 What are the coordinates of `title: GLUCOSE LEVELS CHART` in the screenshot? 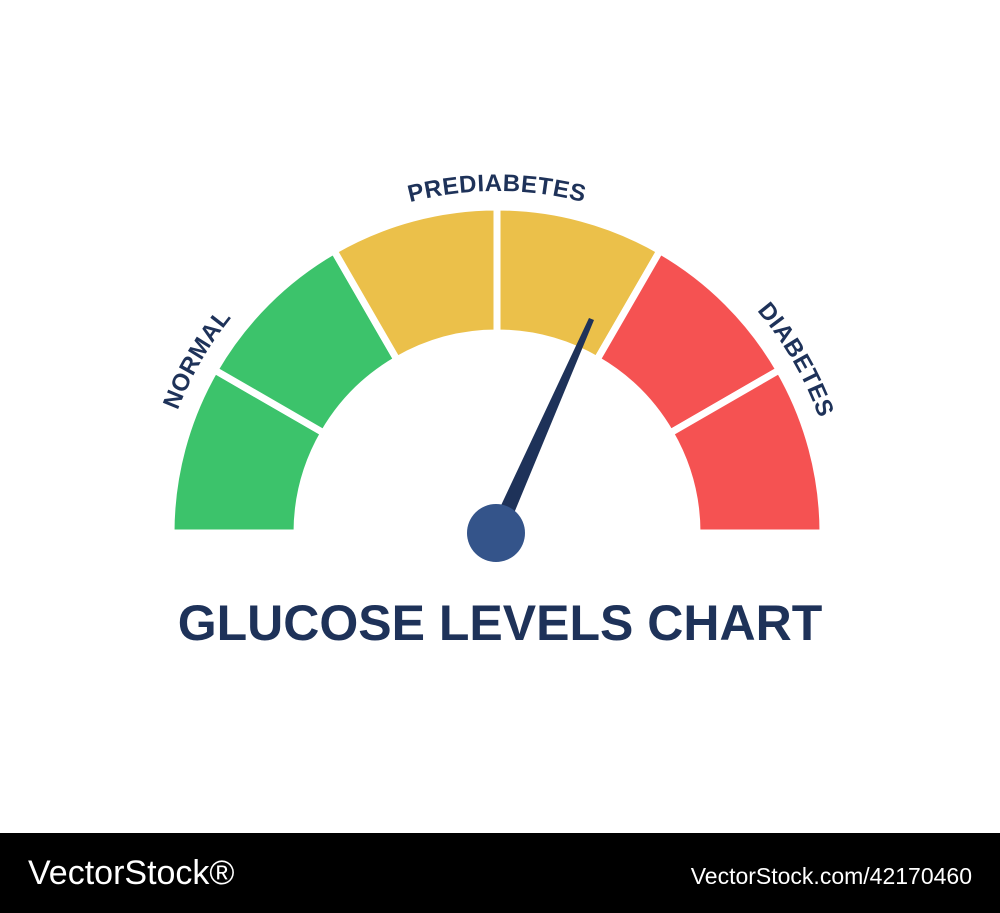 It's located at (500, 623).